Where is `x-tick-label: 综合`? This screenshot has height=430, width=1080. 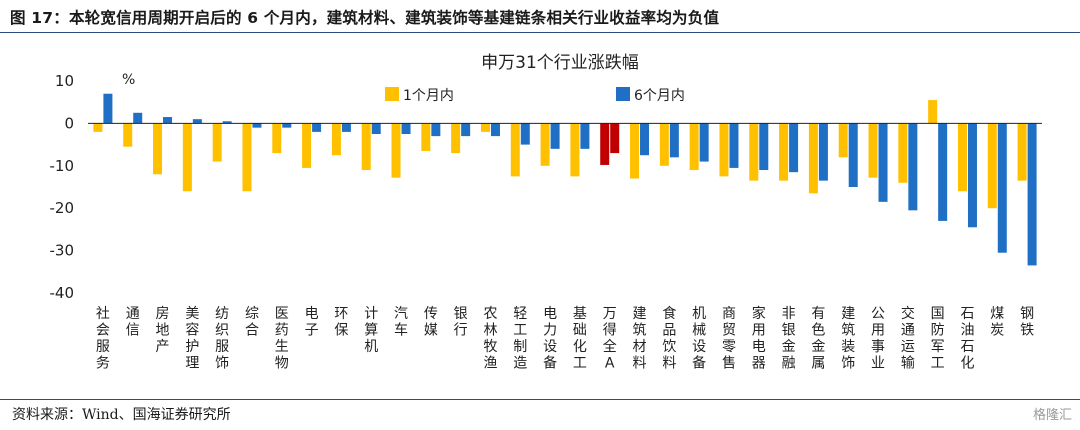 x-tick-label: 综合 is located at coordinates (252, 322).